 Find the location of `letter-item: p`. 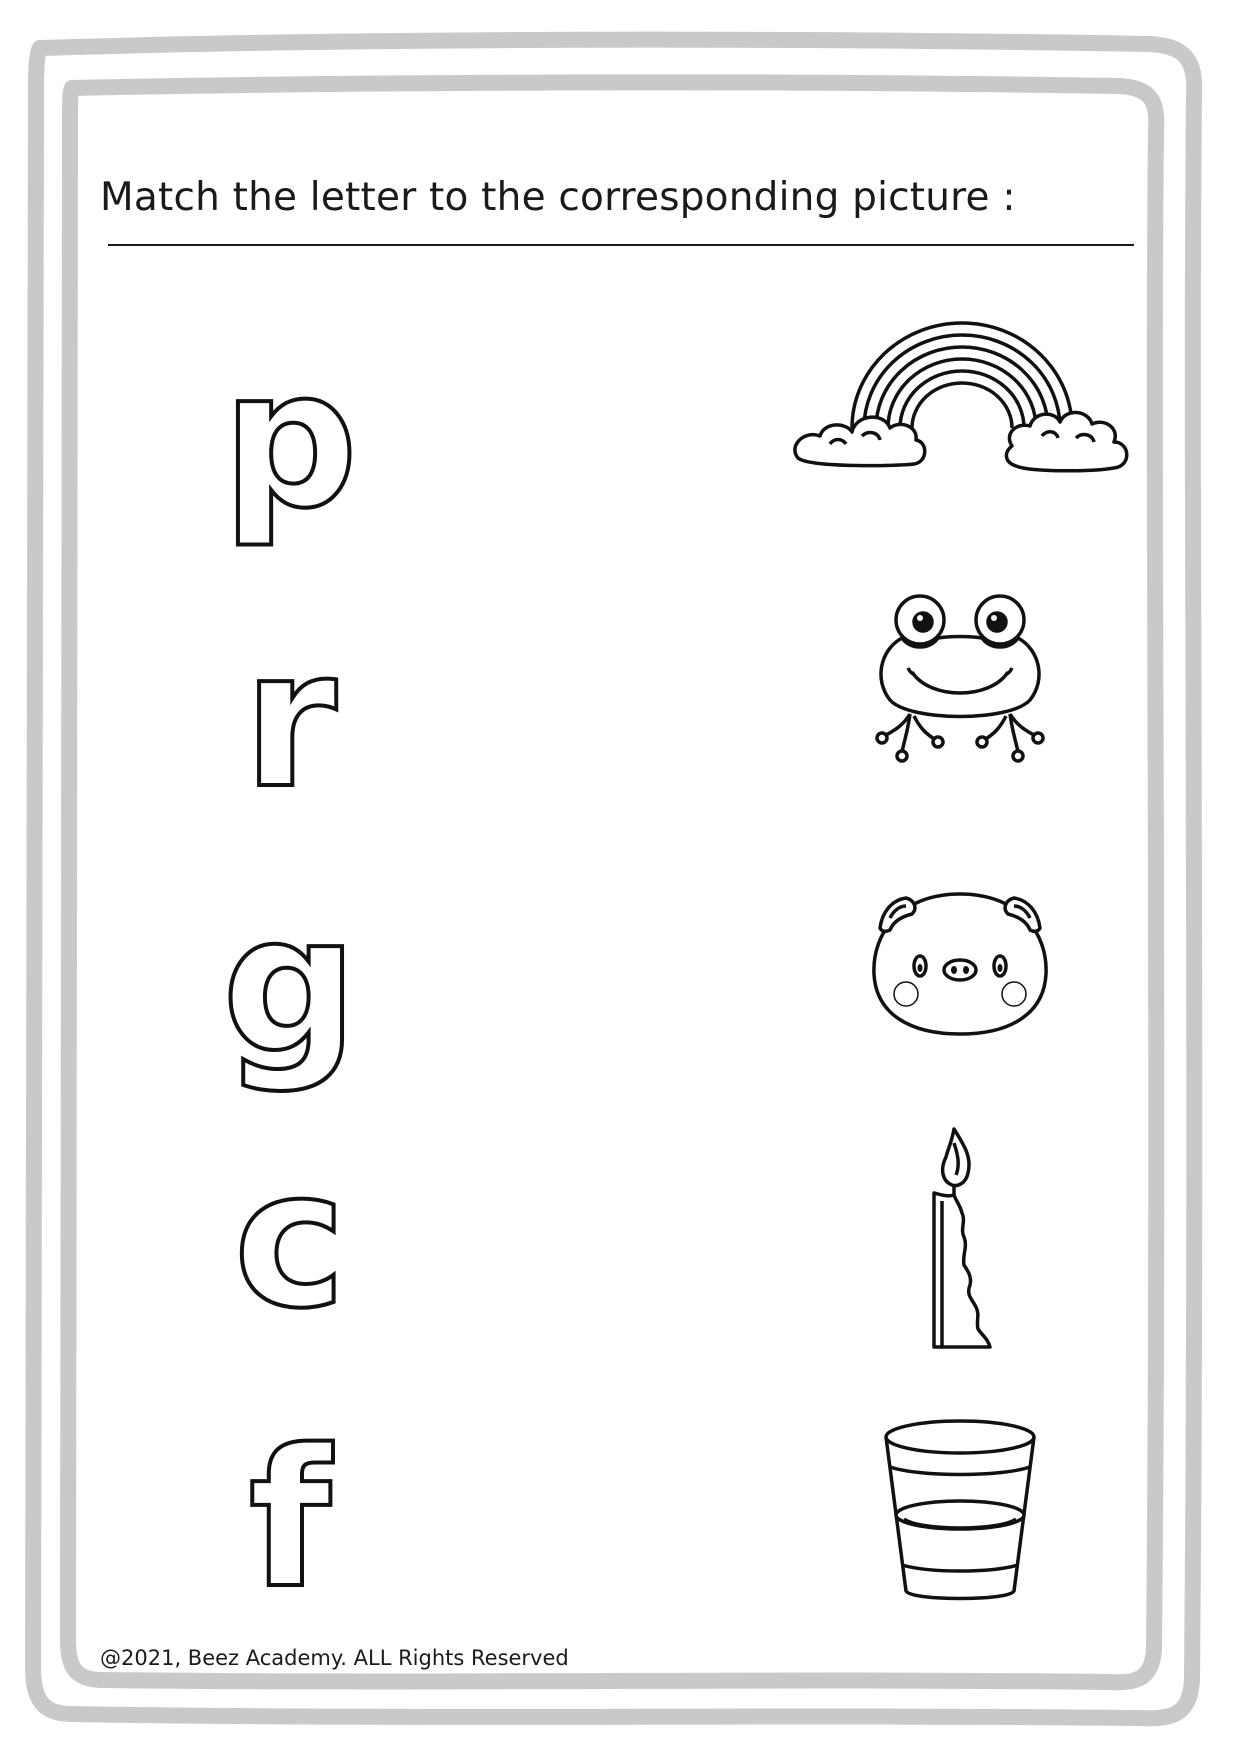

letter-item: p is located at coordinates (290, 439).